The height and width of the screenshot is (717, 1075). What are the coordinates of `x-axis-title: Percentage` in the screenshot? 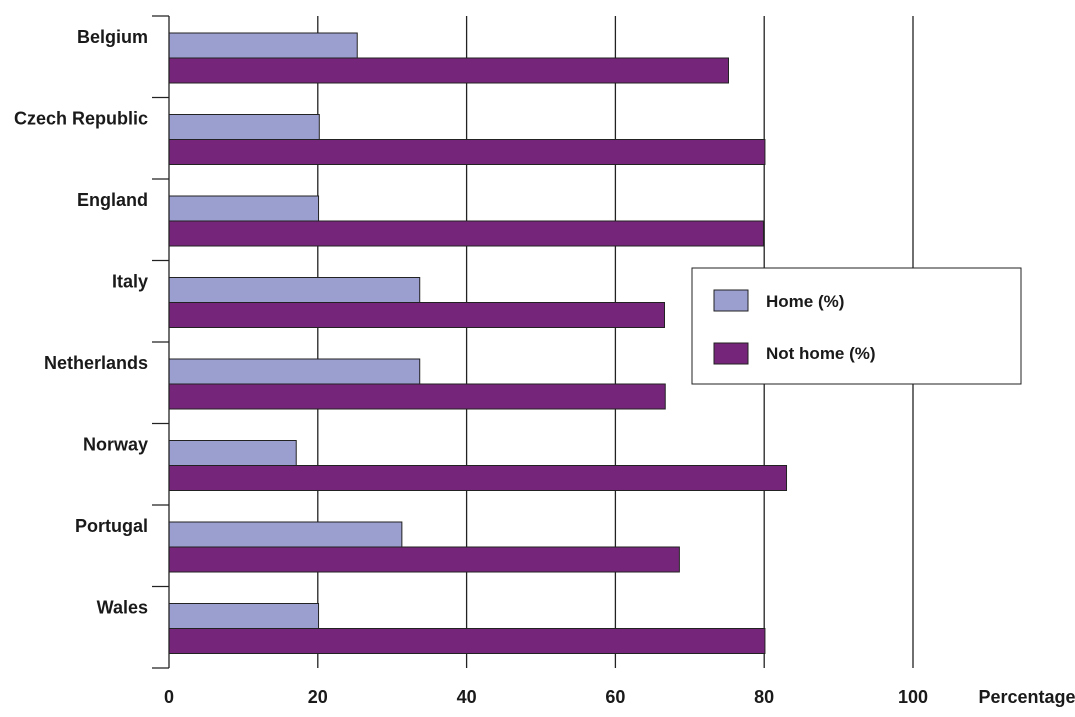 It's located at (1026, 697).